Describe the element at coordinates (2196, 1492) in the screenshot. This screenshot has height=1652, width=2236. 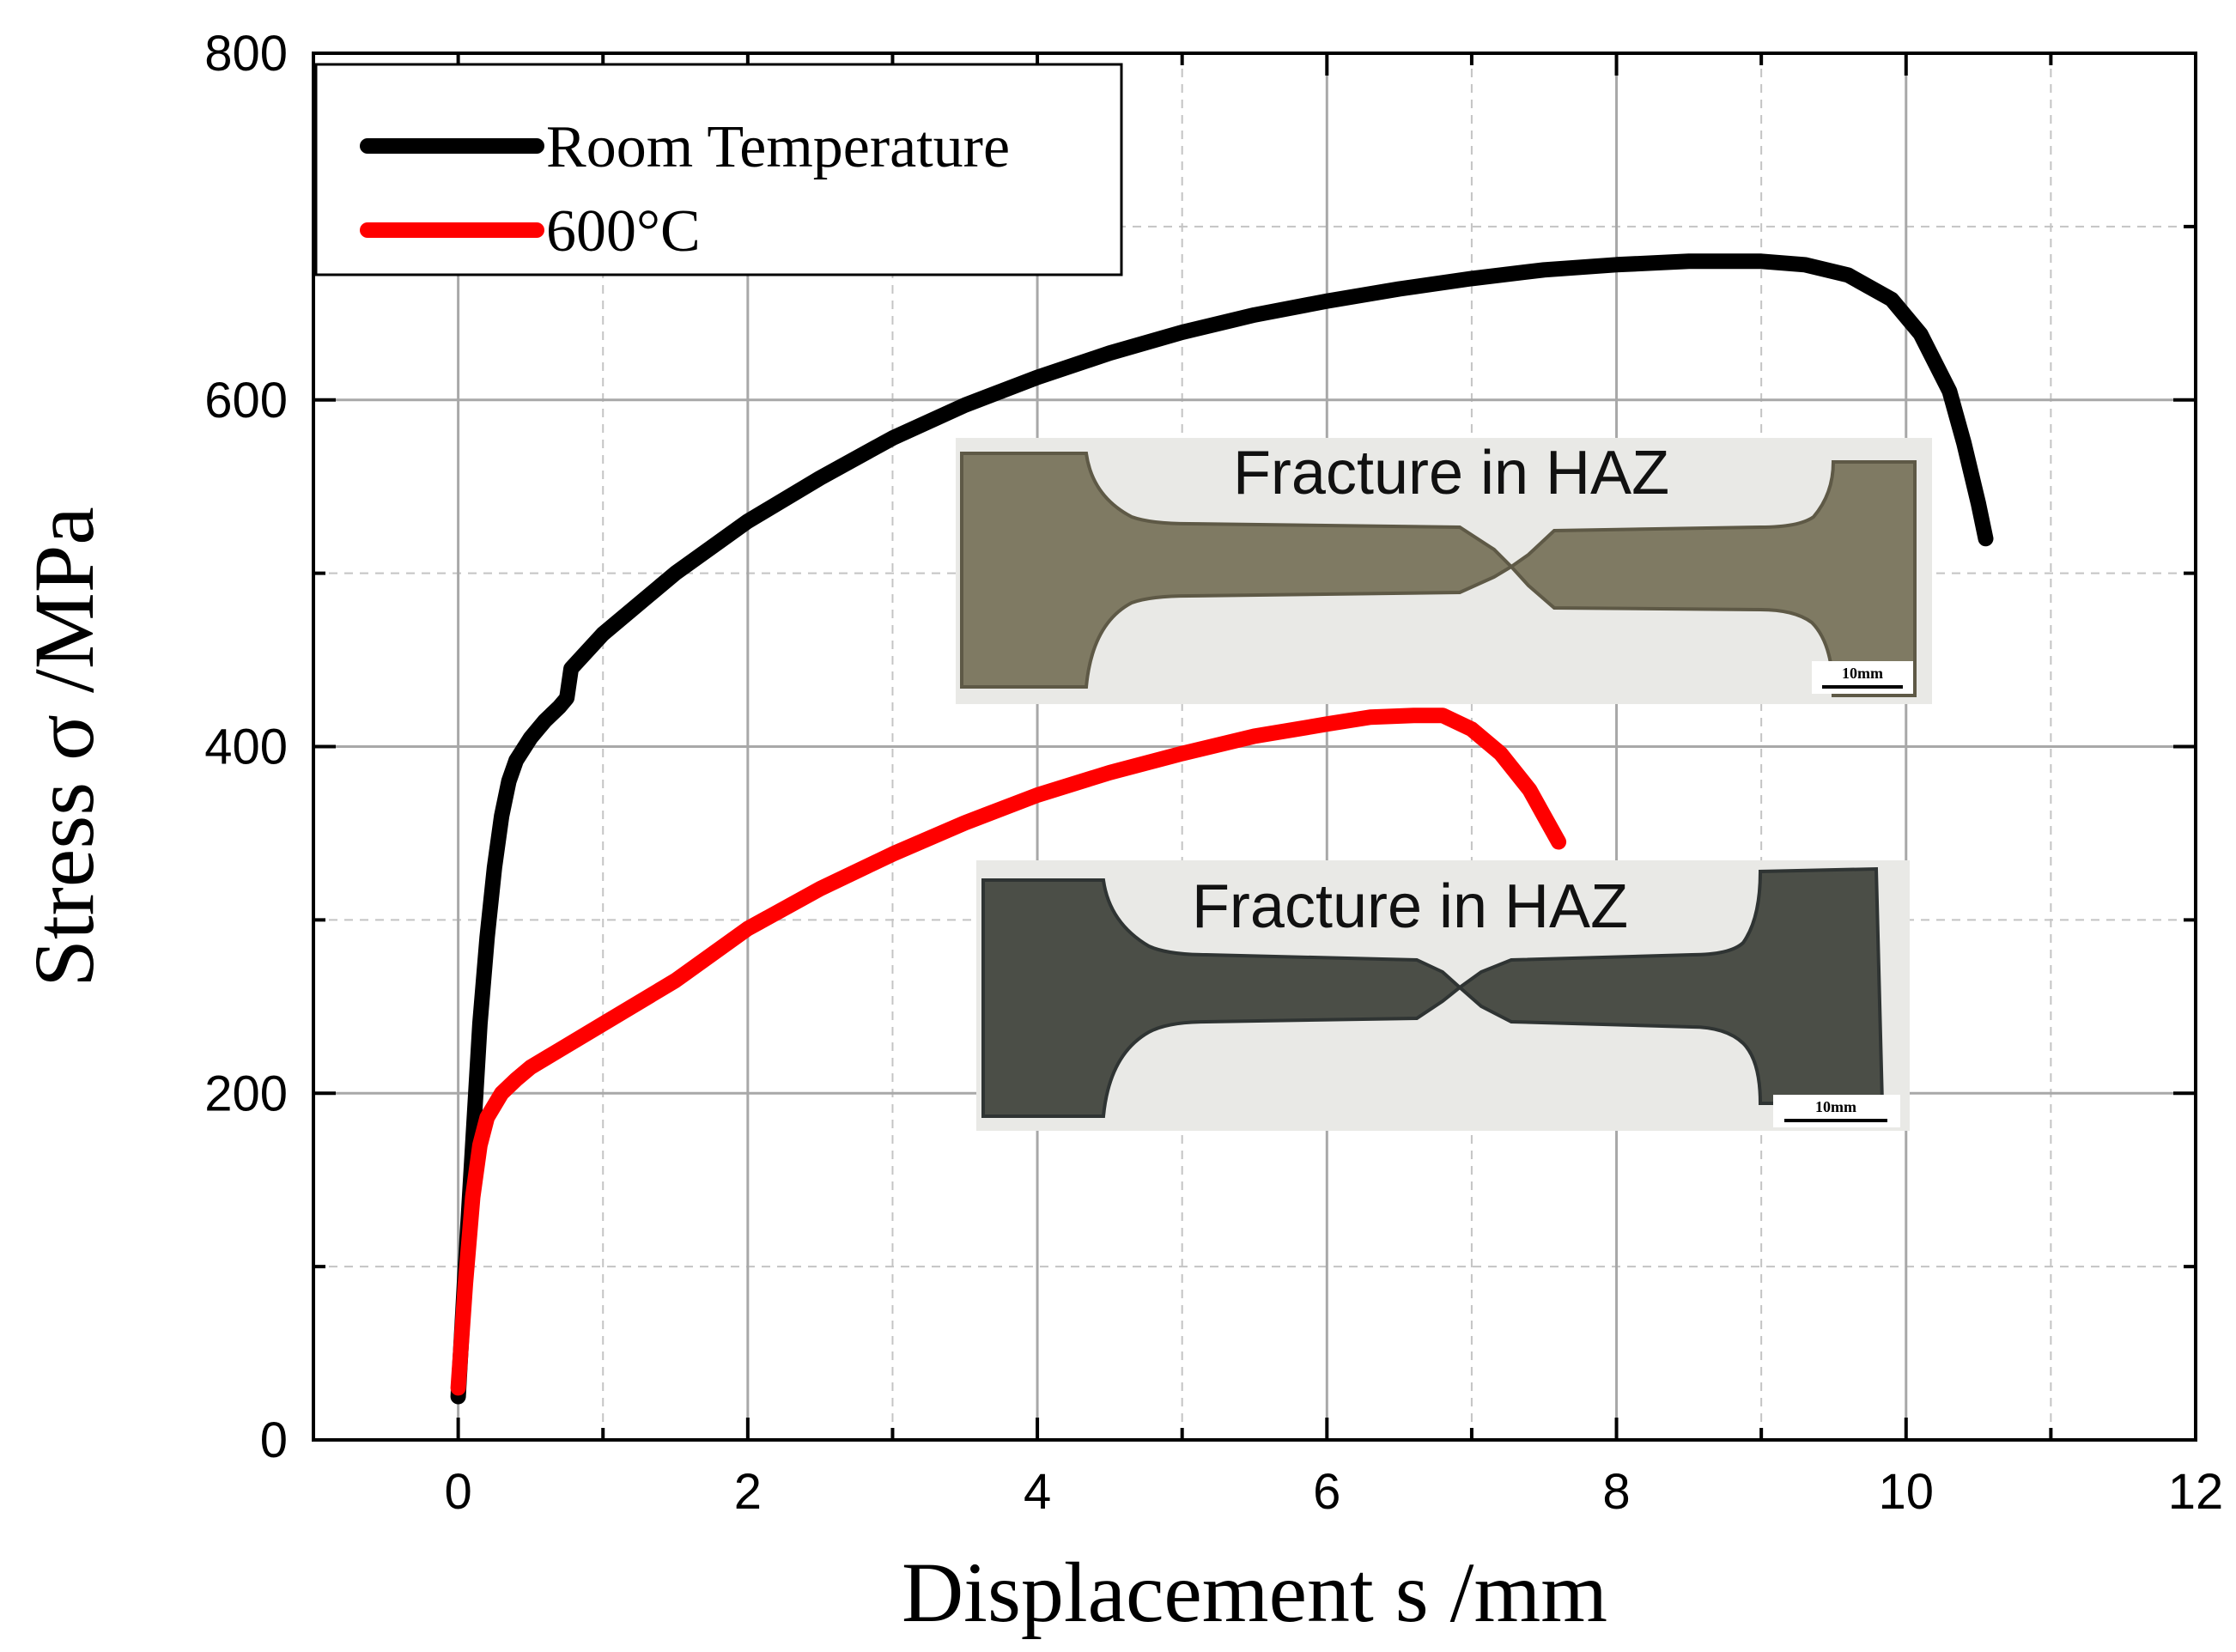
I see `x-tick-label: 12` at that location.